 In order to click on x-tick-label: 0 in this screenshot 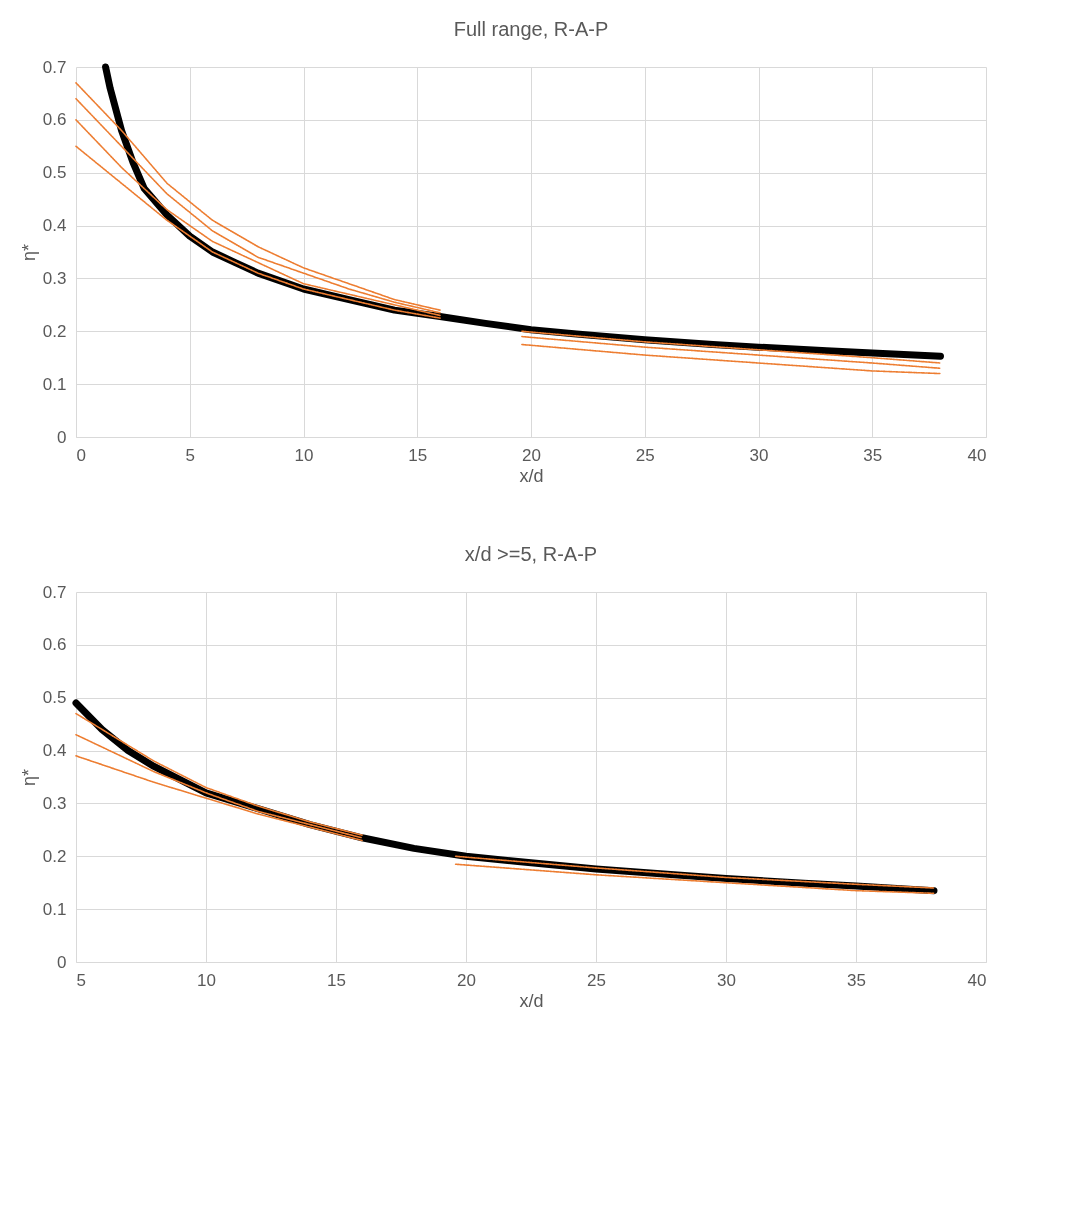, I will do `click(81, 455)`.